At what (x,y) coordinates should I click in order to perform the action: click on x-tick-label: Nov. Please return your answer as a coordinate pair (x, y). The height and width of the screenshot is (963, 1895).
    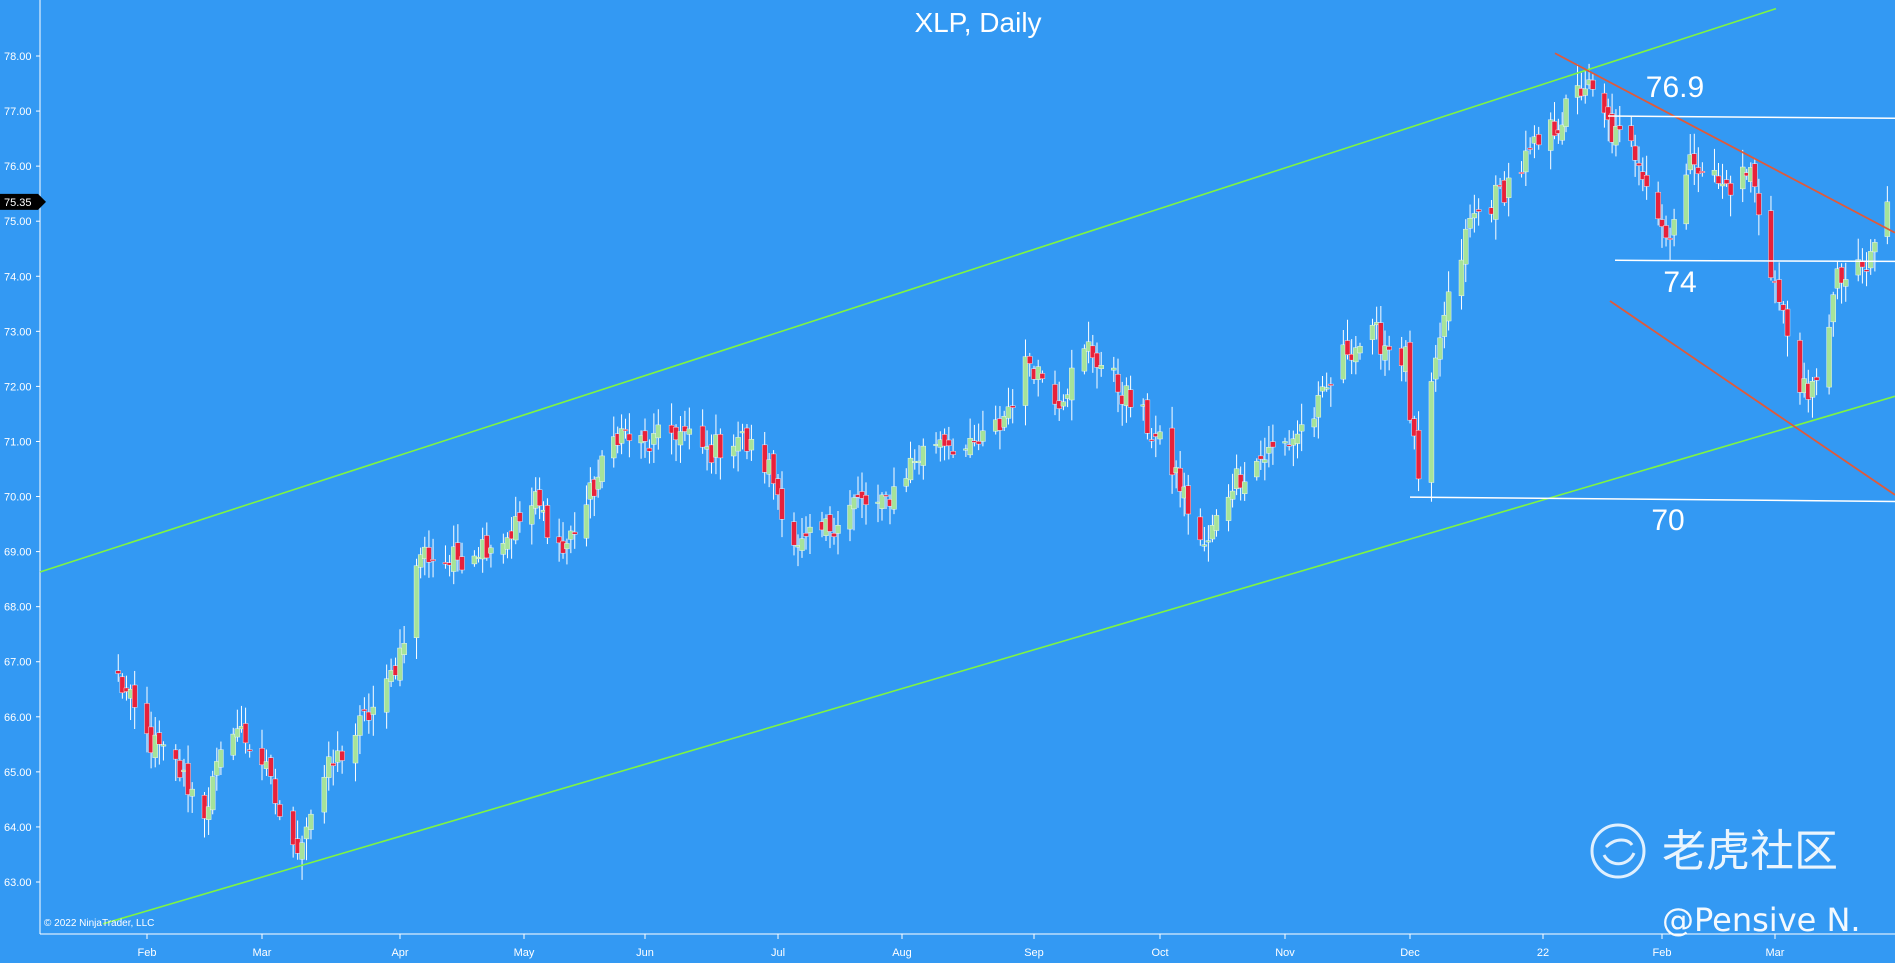
    Looking at the image, I should click on (1285, 953).